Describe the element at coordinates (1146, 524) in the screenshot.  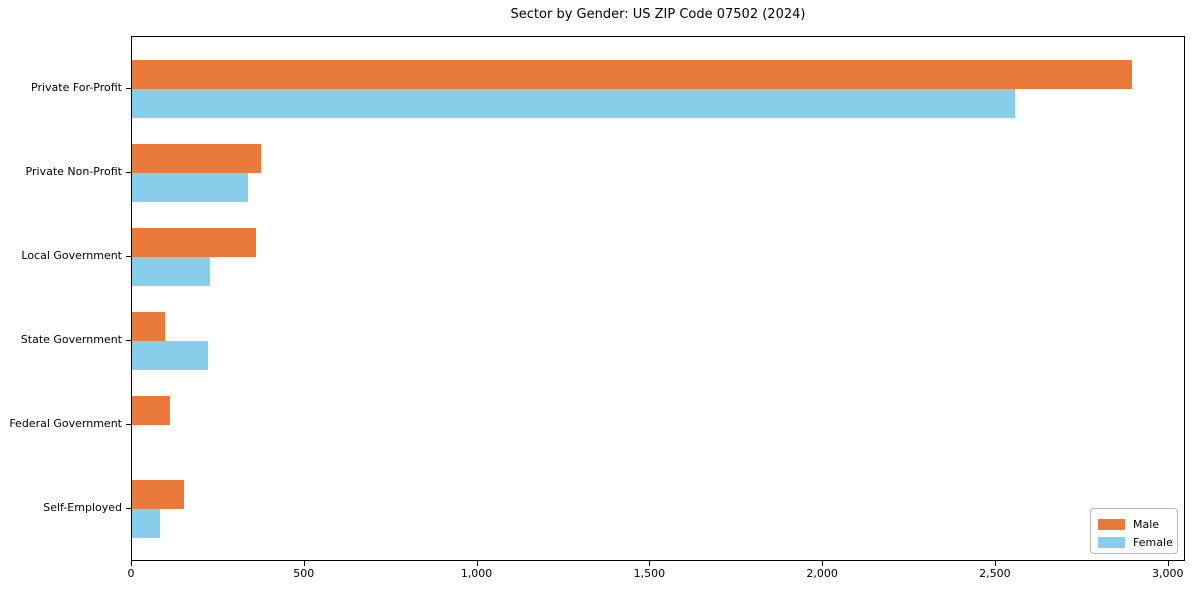
I see `legend-label-male: Male` at that location.